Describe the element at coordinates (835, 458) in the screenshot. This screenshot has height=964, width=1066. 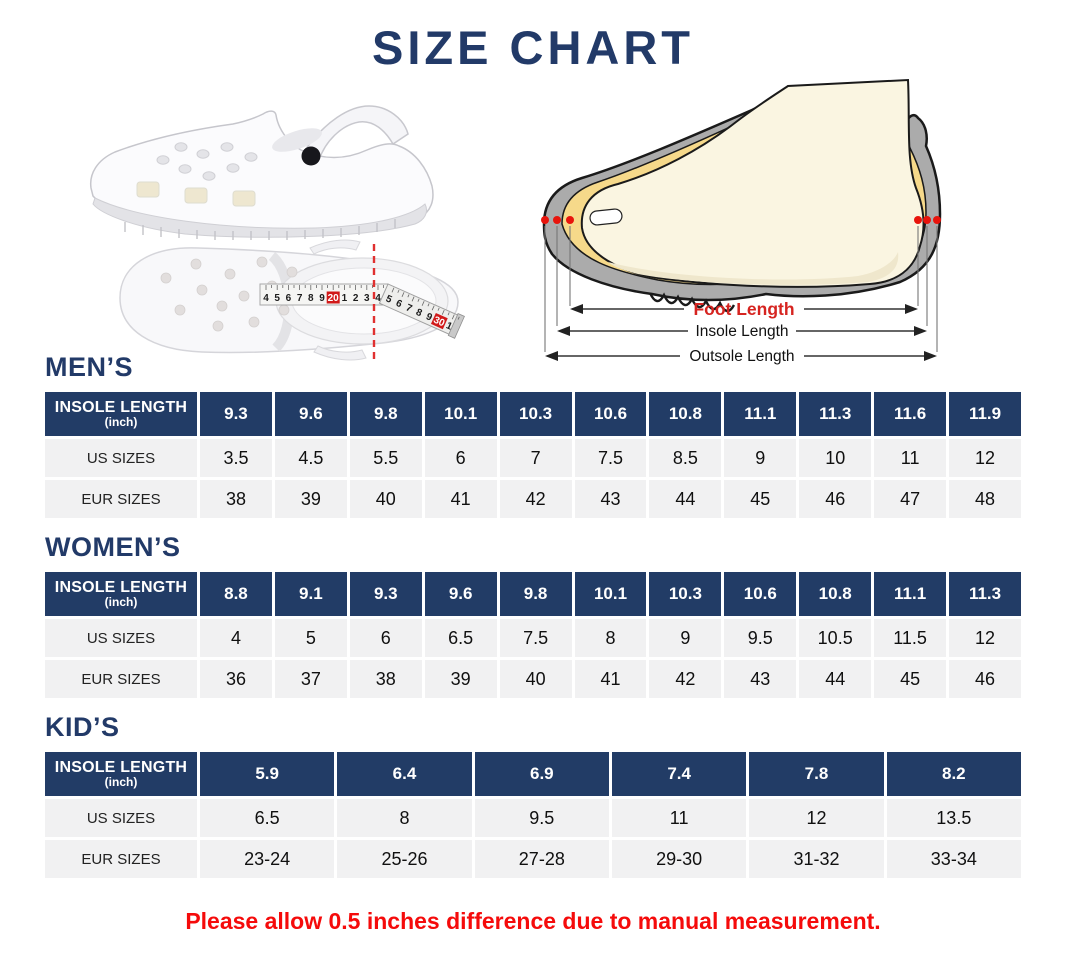
I see `us-size-cell: 10` at that location.